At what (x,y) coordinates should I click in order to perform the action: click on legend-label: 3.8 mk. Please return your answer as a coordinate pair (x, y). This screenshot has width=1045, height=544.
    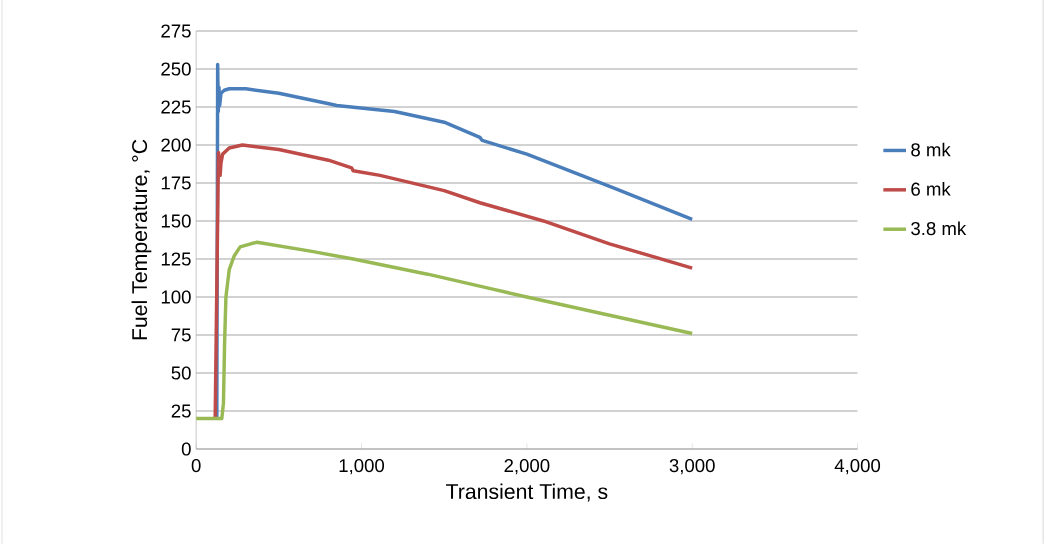
    Looking at the image, I should click on (939, 228).